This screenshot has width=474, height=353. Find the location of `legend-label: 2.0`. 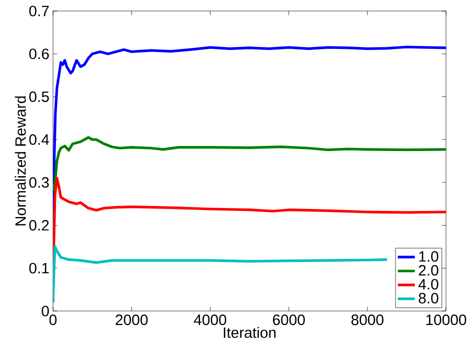

legend-label: 2.0 is located at coordinates (428, 270).